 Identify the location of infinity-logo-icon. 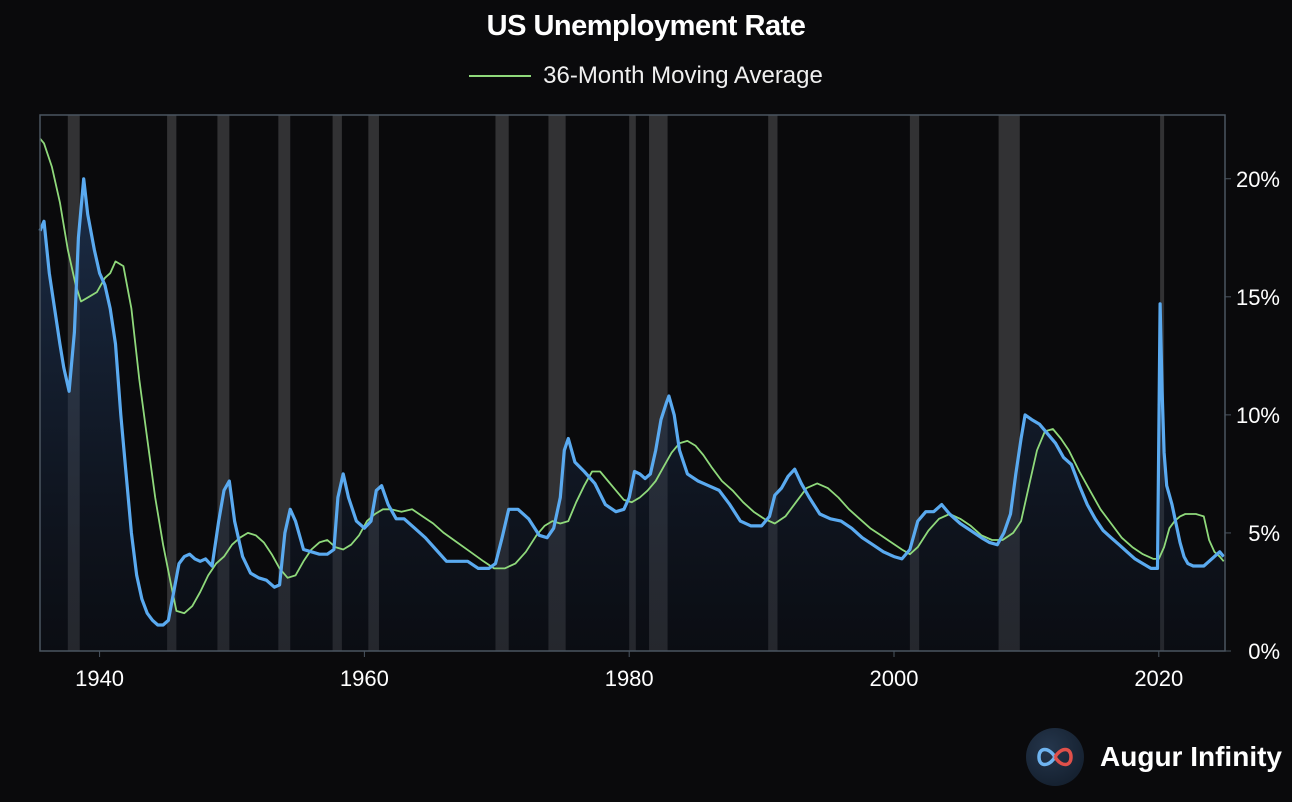
(1055, 757).